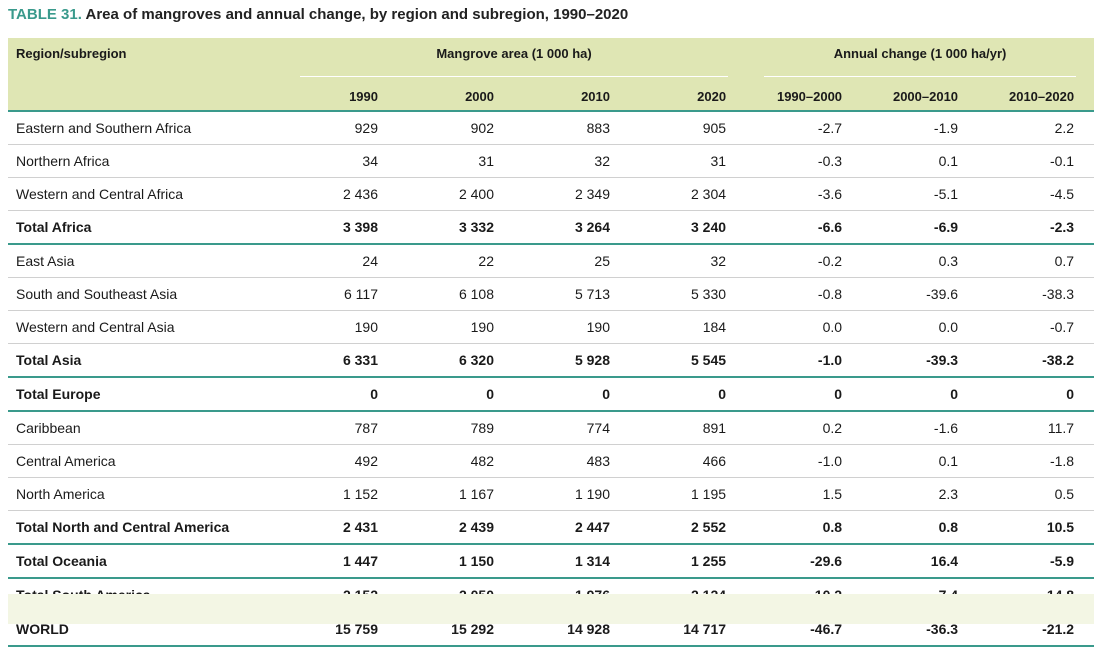 The width and height of the screenshot is (1100, 647). I want to click on year-header: 2010, so click(572, 94).